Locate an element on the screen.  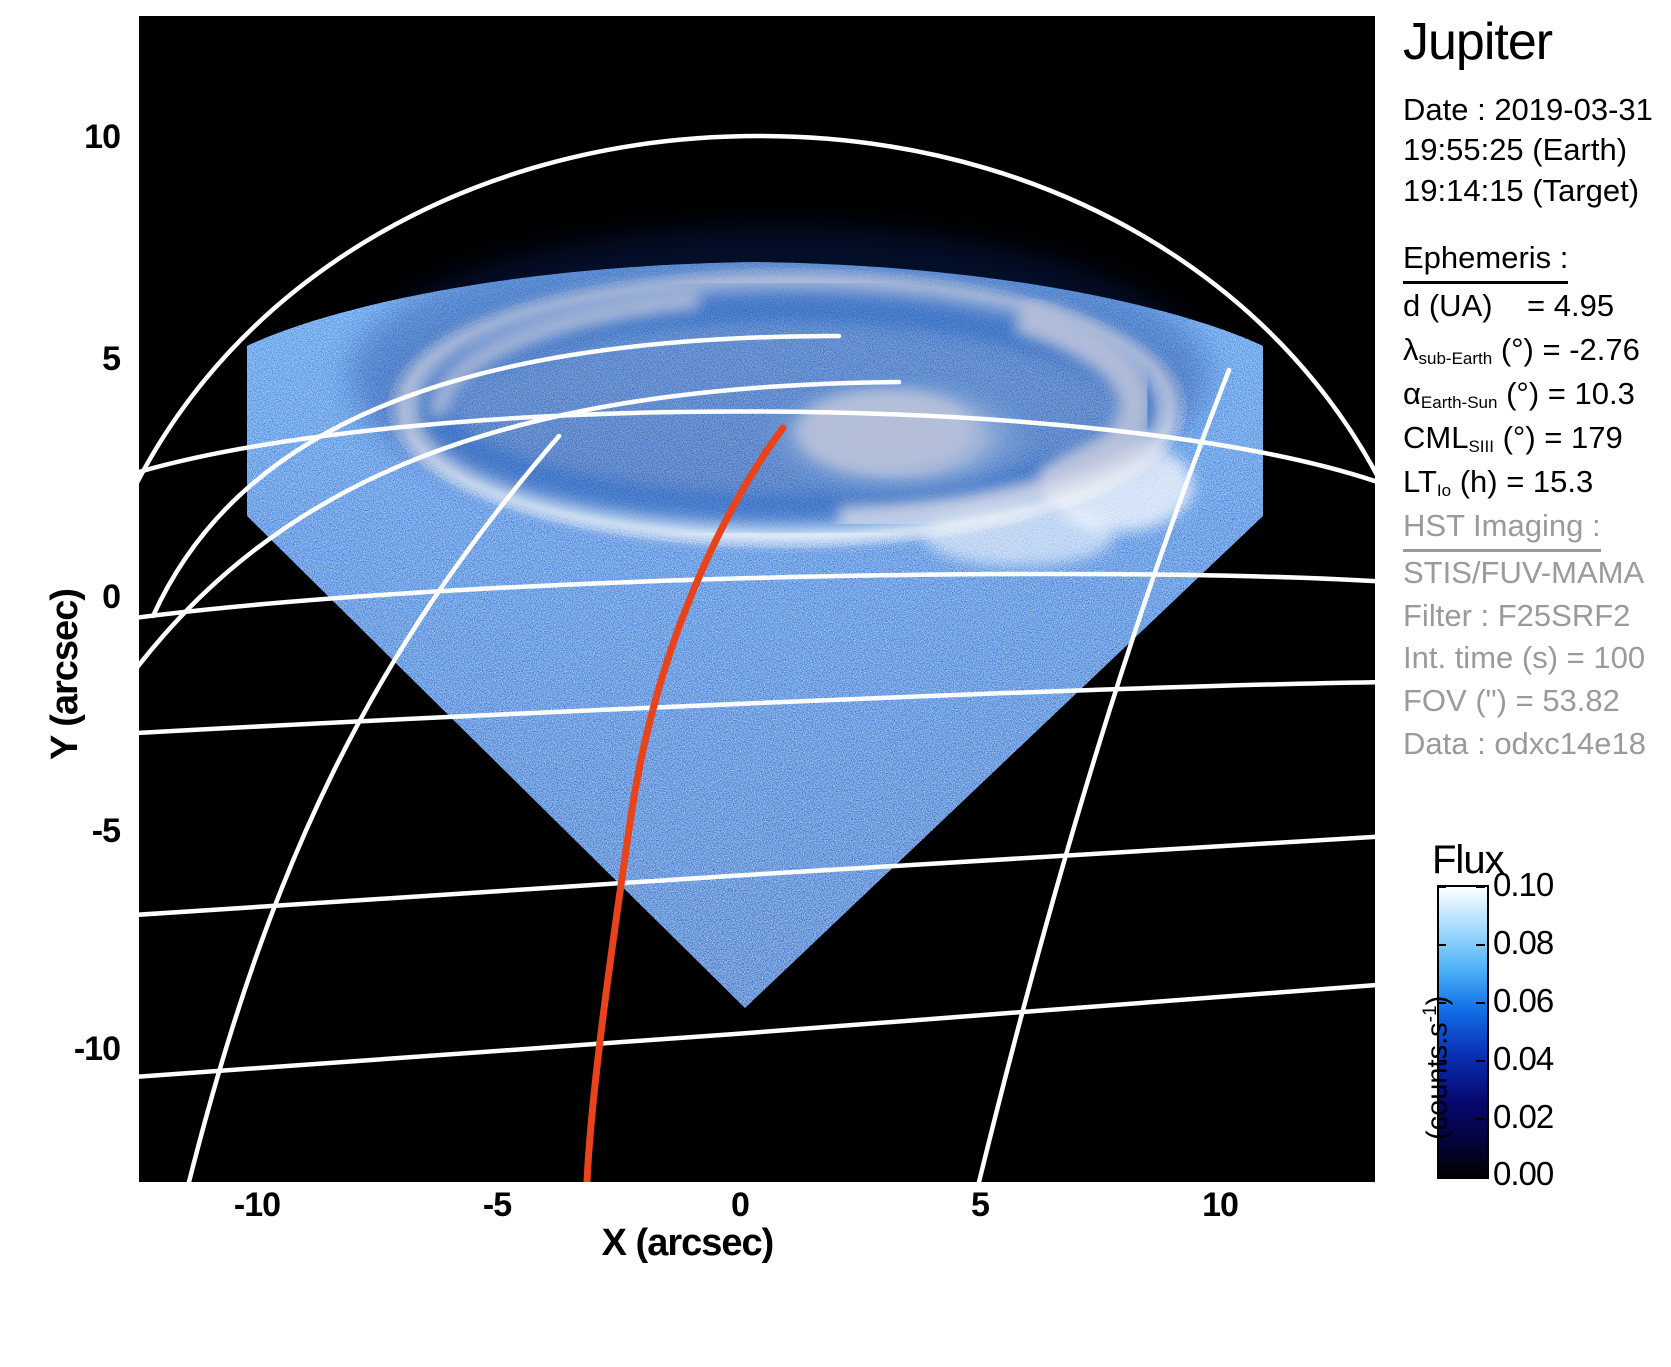
lt-label: LT is located at coordinates (1420, 482).